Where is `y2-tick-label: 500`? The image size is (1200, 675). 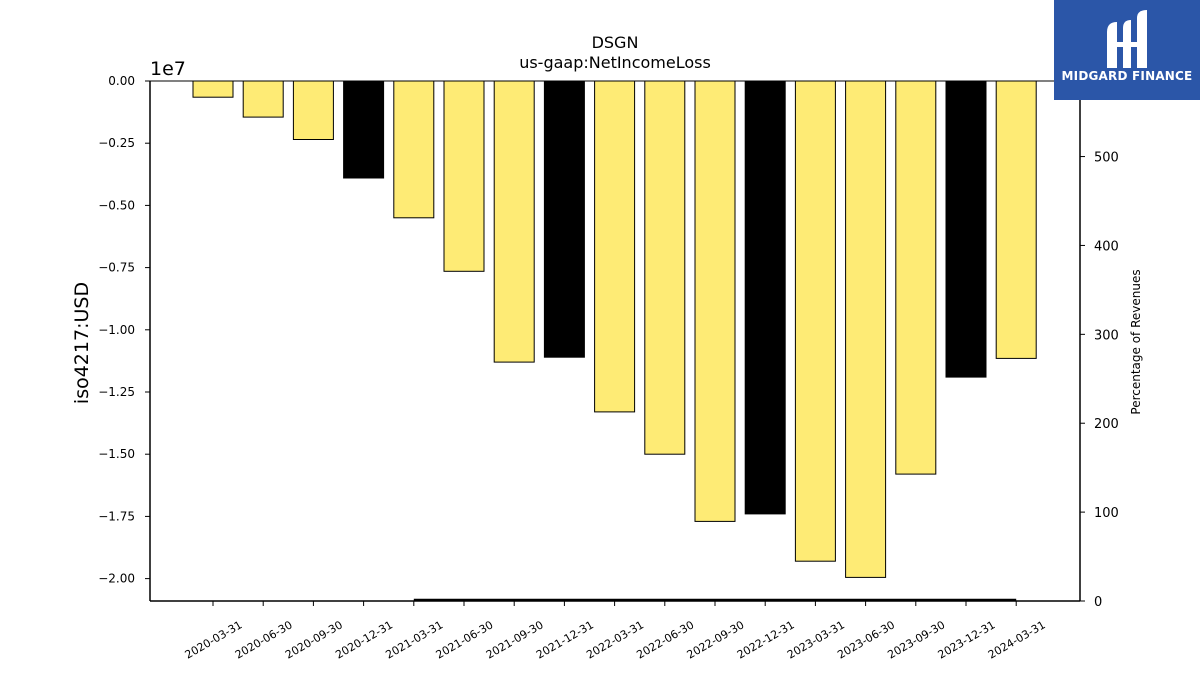 y2-tick-label: 500 is located at coordinates (1106, 158).